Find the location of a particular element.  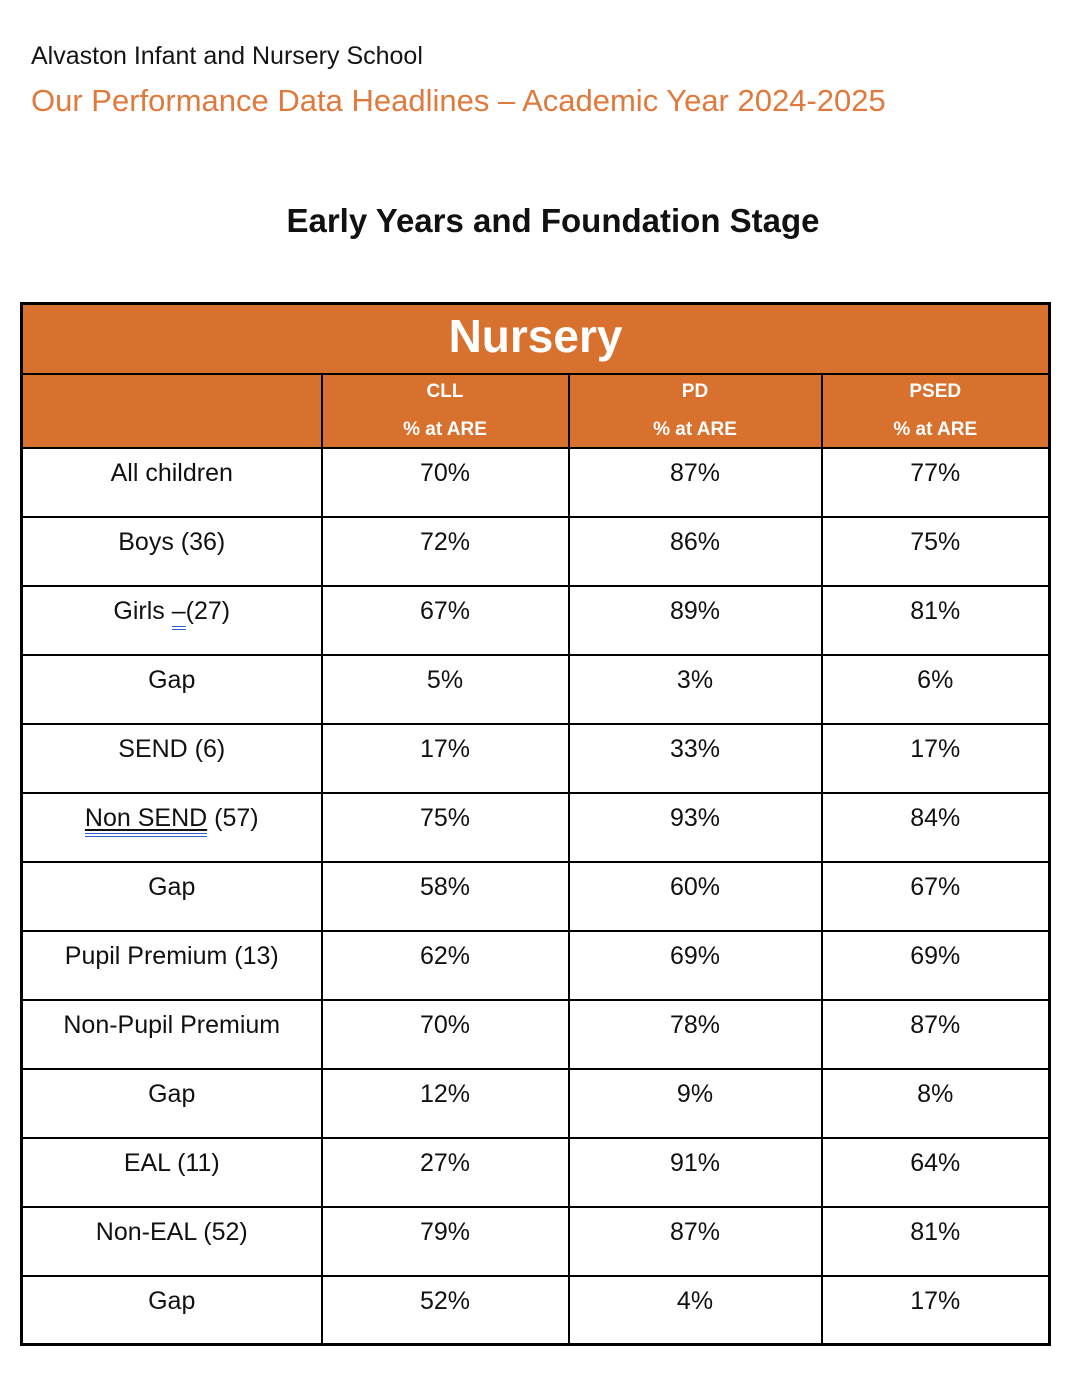

value-cell-cll: 62% is located at coordinates (445, 965).